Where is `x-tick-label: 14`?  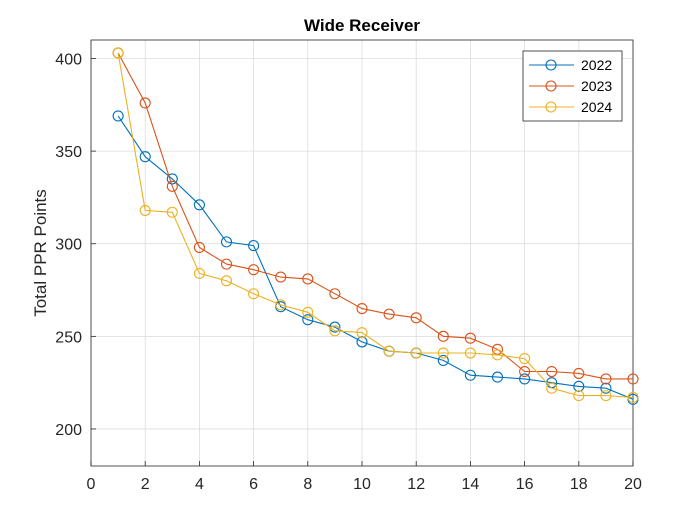
x-tick-label: 14 is located at coordinates (471, 484).